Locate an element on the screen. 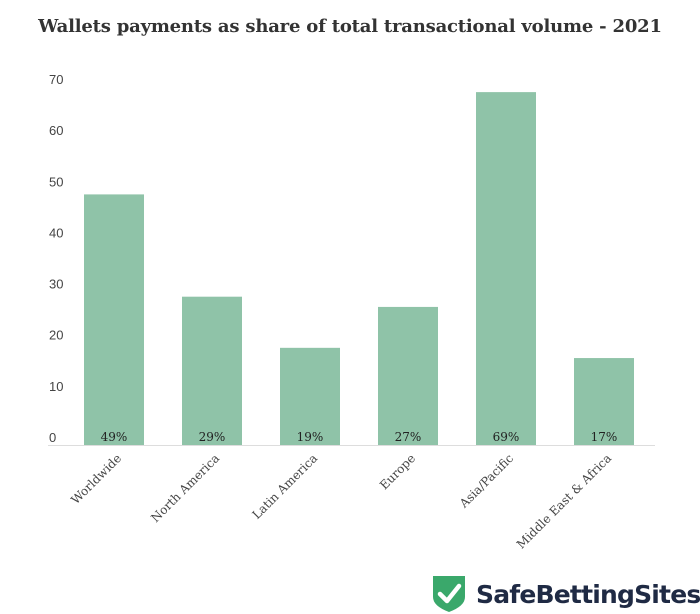  x-tick-label: Worldwide is located at coordinates (96, 479).